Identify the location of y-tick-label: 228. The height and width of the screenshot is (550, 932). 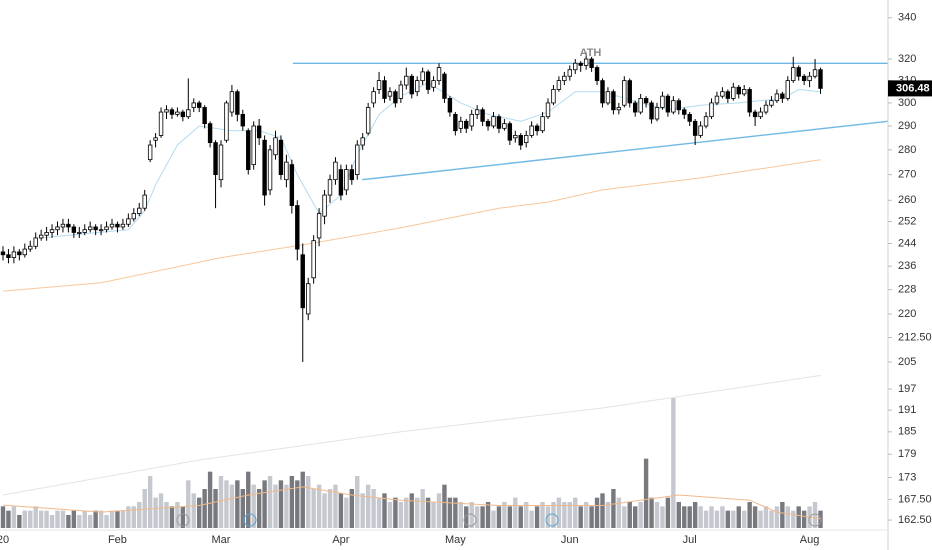
(907, 290).